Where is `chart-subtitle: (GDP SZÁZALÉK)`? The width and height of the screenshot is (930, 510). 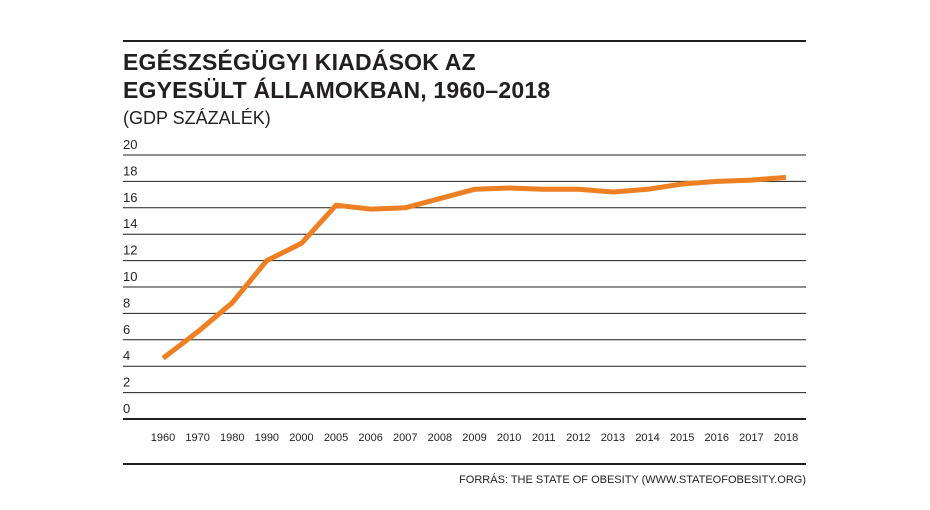
chart-subtitle: (GDP SZÁZALÉK) is located at coordinates (197, 118).